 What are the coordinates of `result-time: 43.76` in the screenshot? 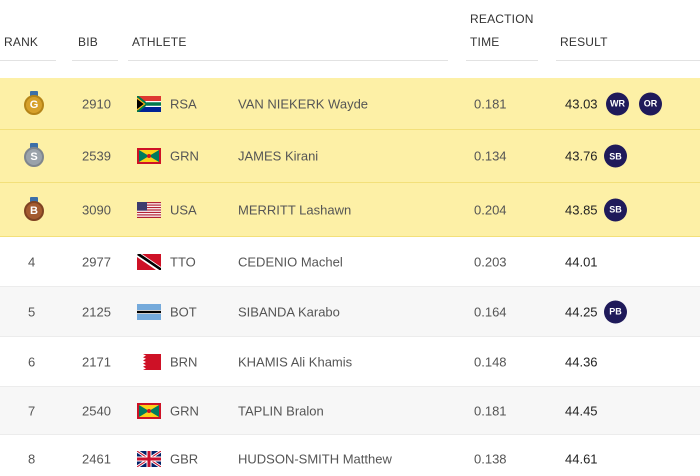 It's located at (581, 156).